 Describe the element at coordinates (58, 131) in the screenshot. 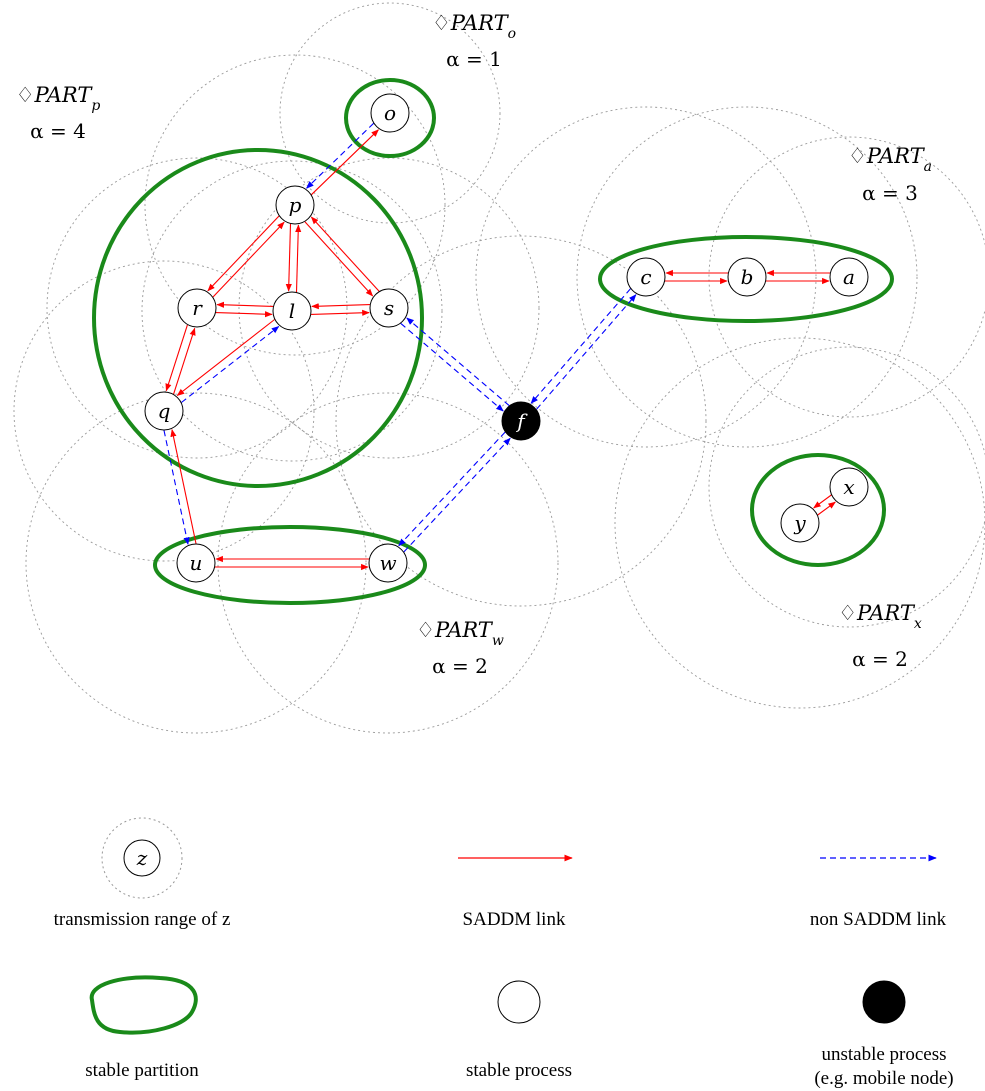

I see `partition-alpha-p: α = 4` at that location.